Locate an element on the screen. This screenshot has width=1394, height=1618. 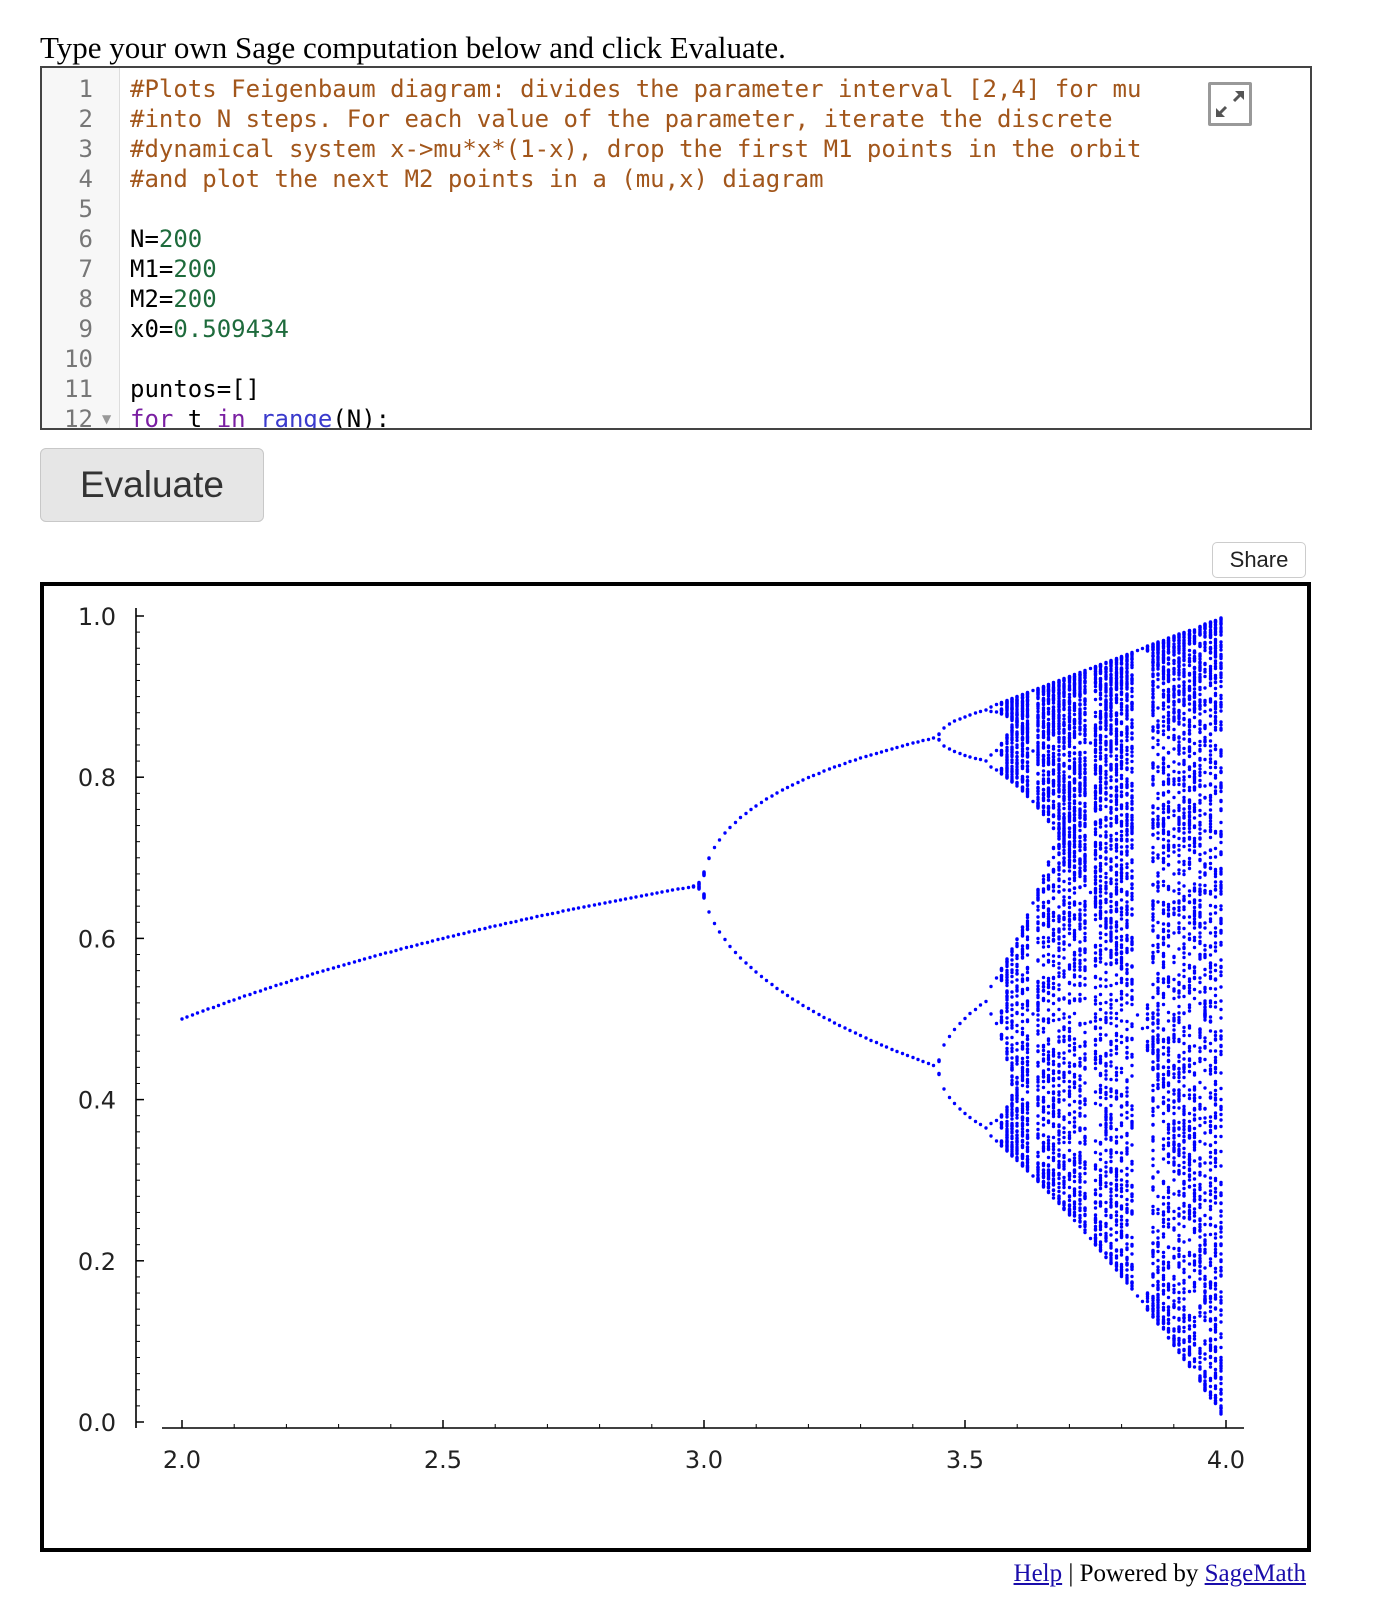
fold-toggle-icon: ▼ is located at coordinates (107, 419).